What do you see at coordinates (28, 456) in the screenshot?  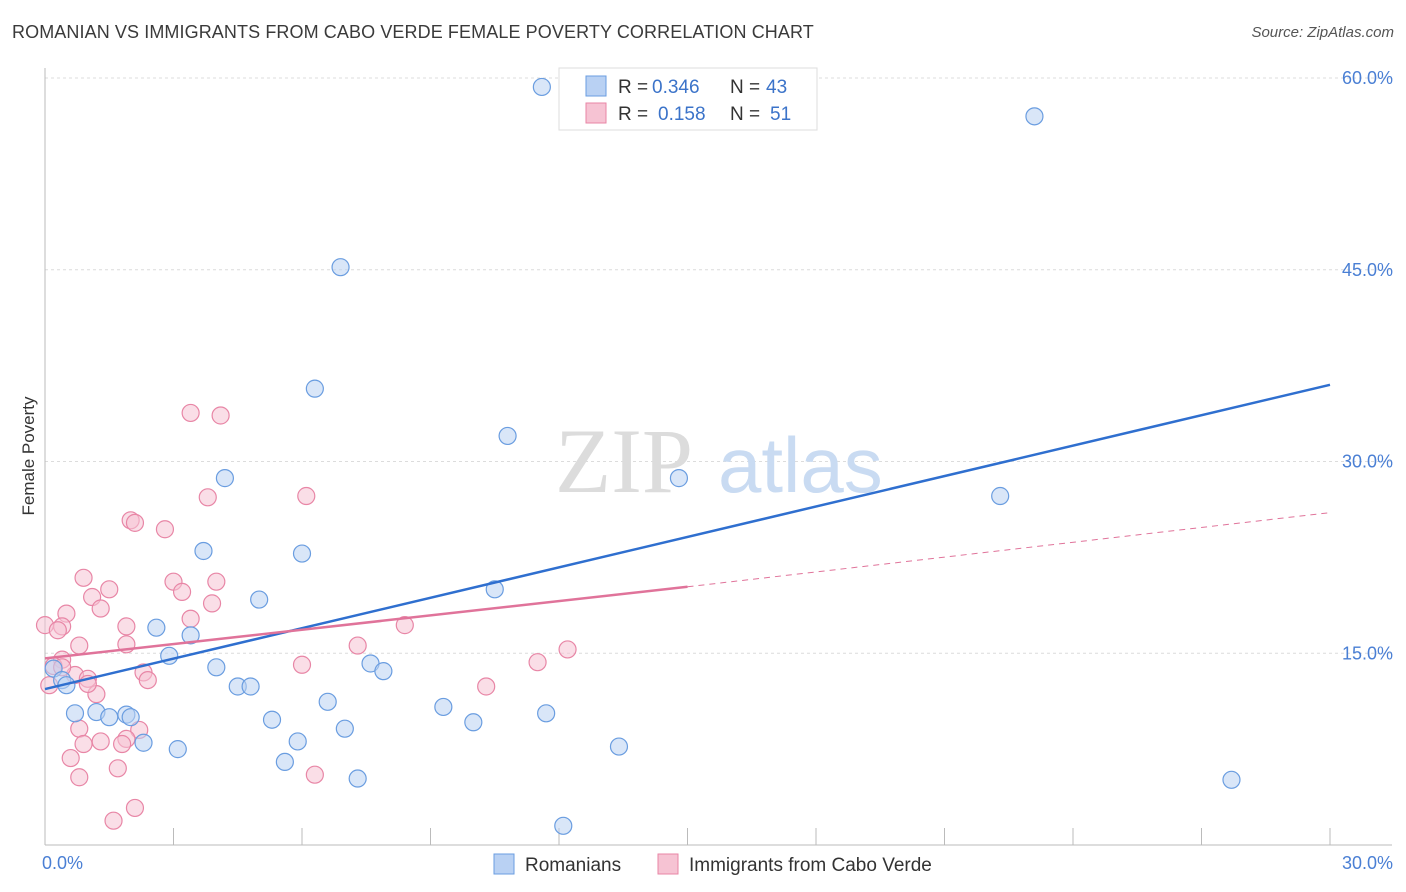 I see `y-axis-label: Female Poverty` at bounding box center [28, 456].